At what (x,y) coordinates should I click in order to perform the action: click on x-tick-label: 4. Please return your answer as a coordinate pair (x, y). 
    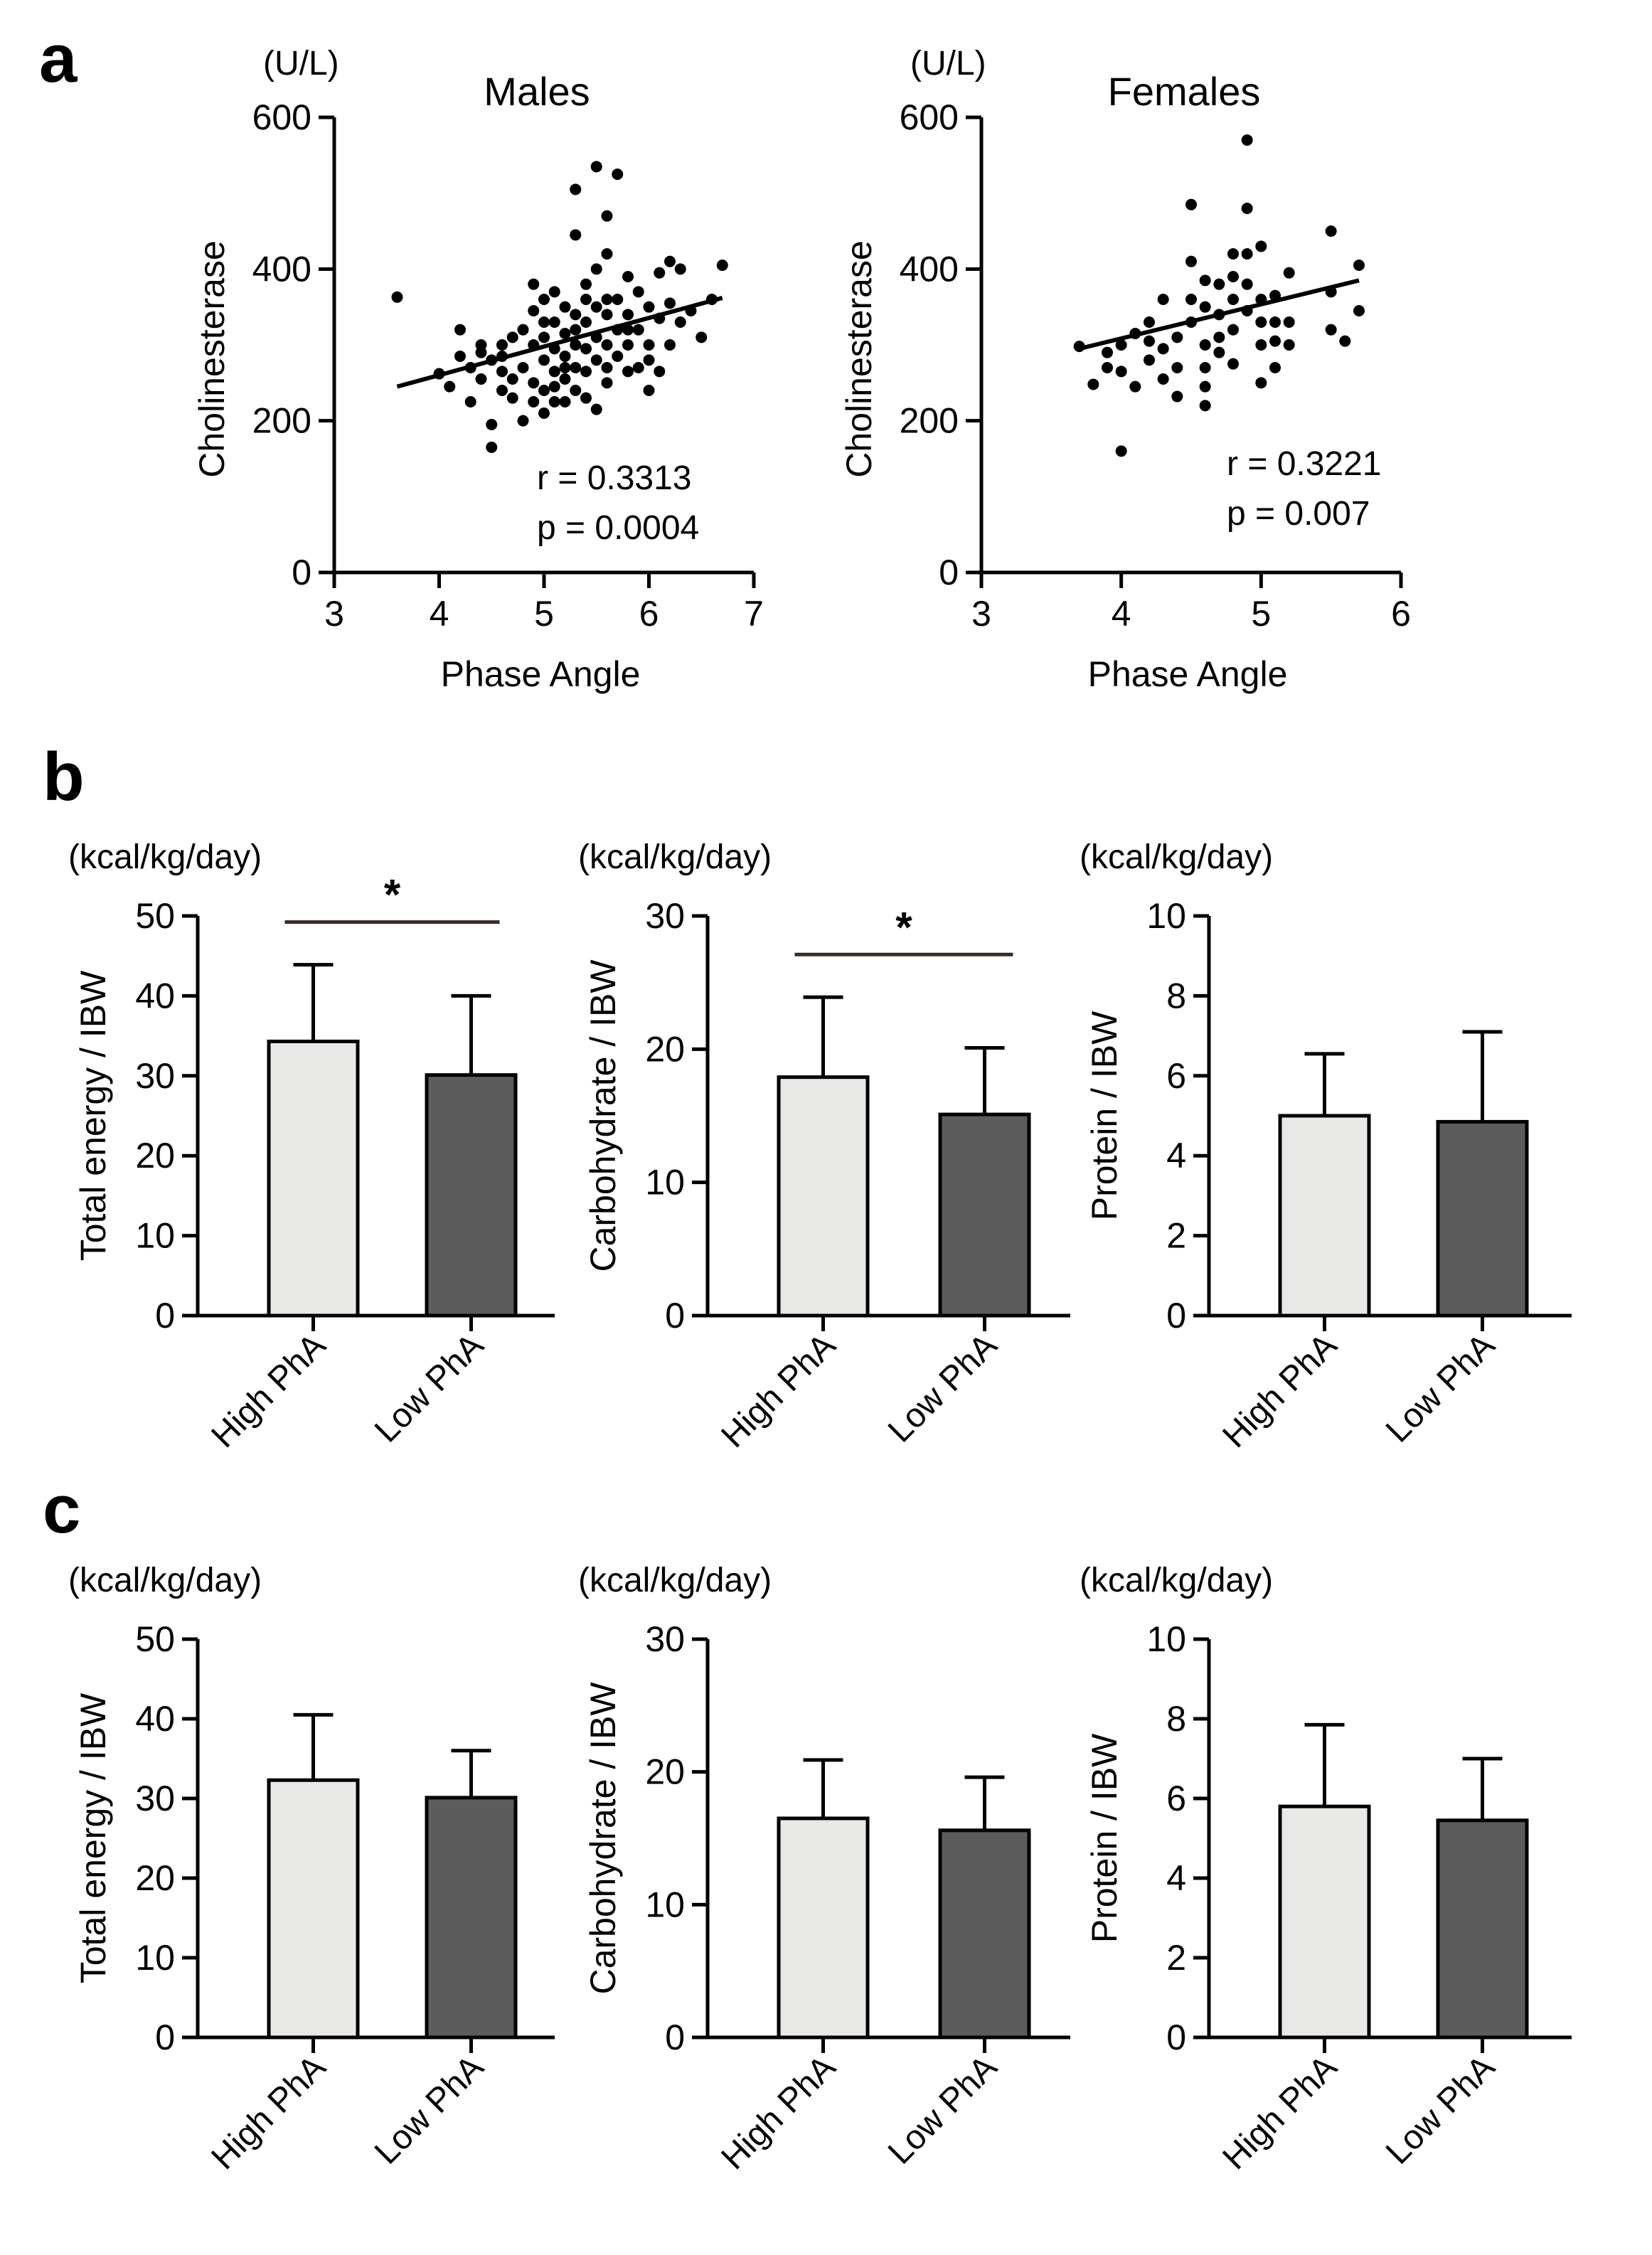
    Looking at the image, I should click on (439, 614).